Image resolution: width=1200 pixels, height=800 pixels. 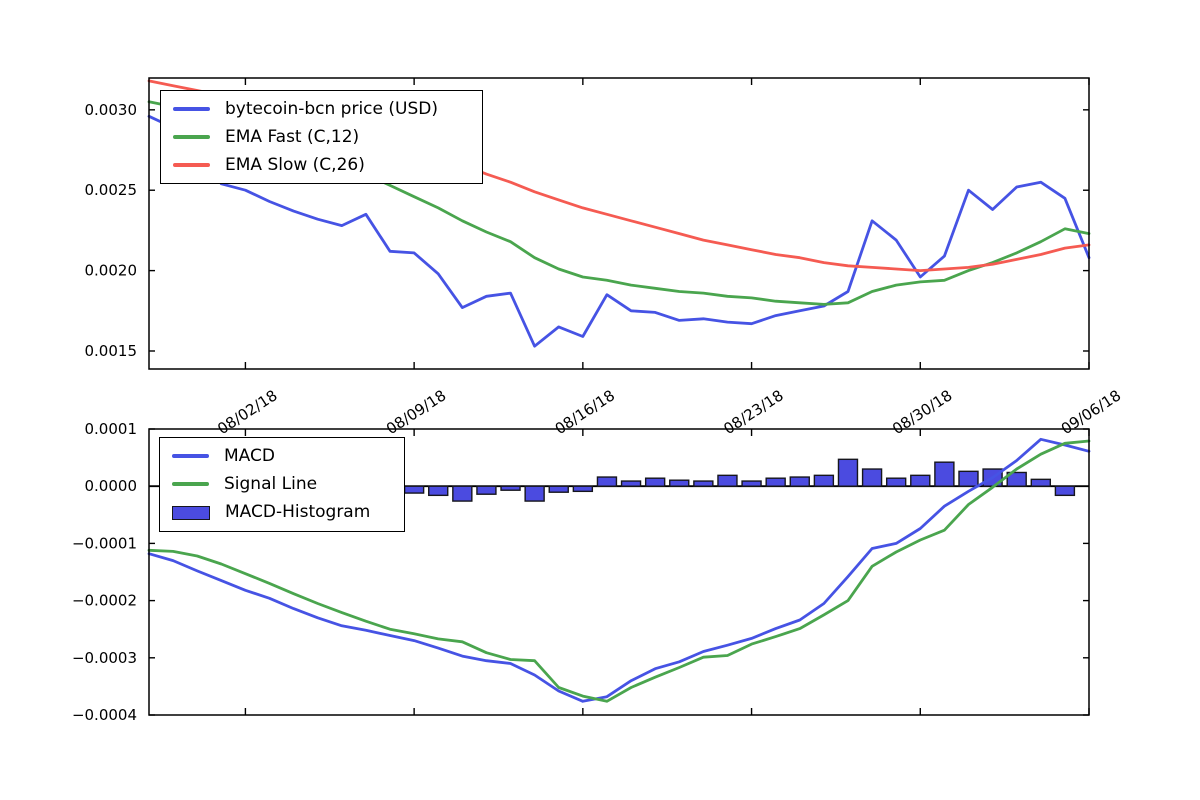 What do you see at coordinates (282, 455) in the screenshot?
I see `legend-item-macd: MACD` at bounding box center [282, 455].